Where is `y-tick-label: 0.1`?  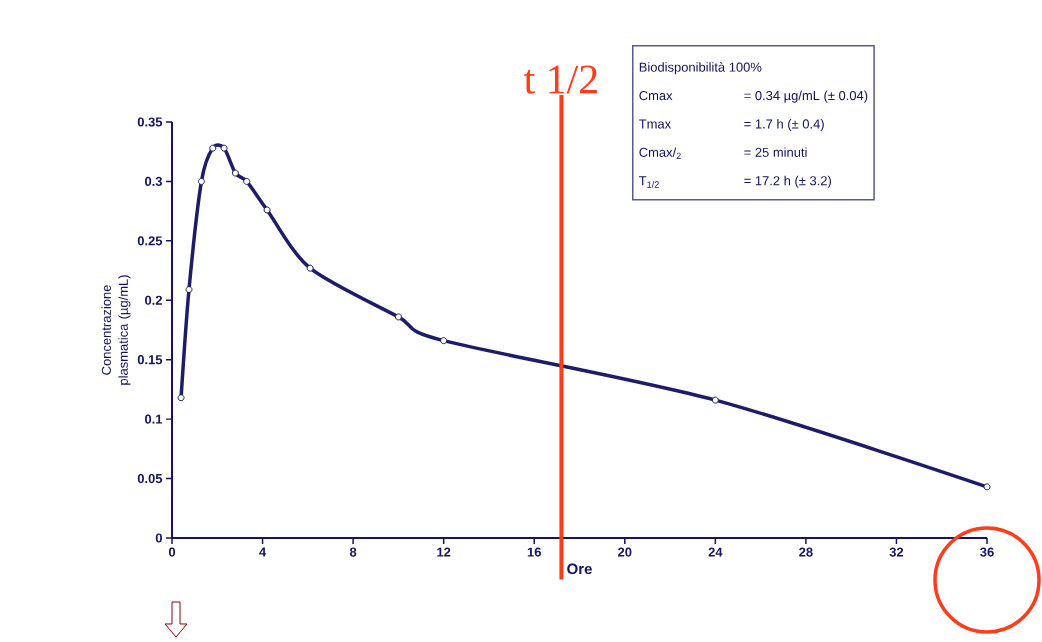 y-tick-label: 0.1 is located at coordinates (154, 419).